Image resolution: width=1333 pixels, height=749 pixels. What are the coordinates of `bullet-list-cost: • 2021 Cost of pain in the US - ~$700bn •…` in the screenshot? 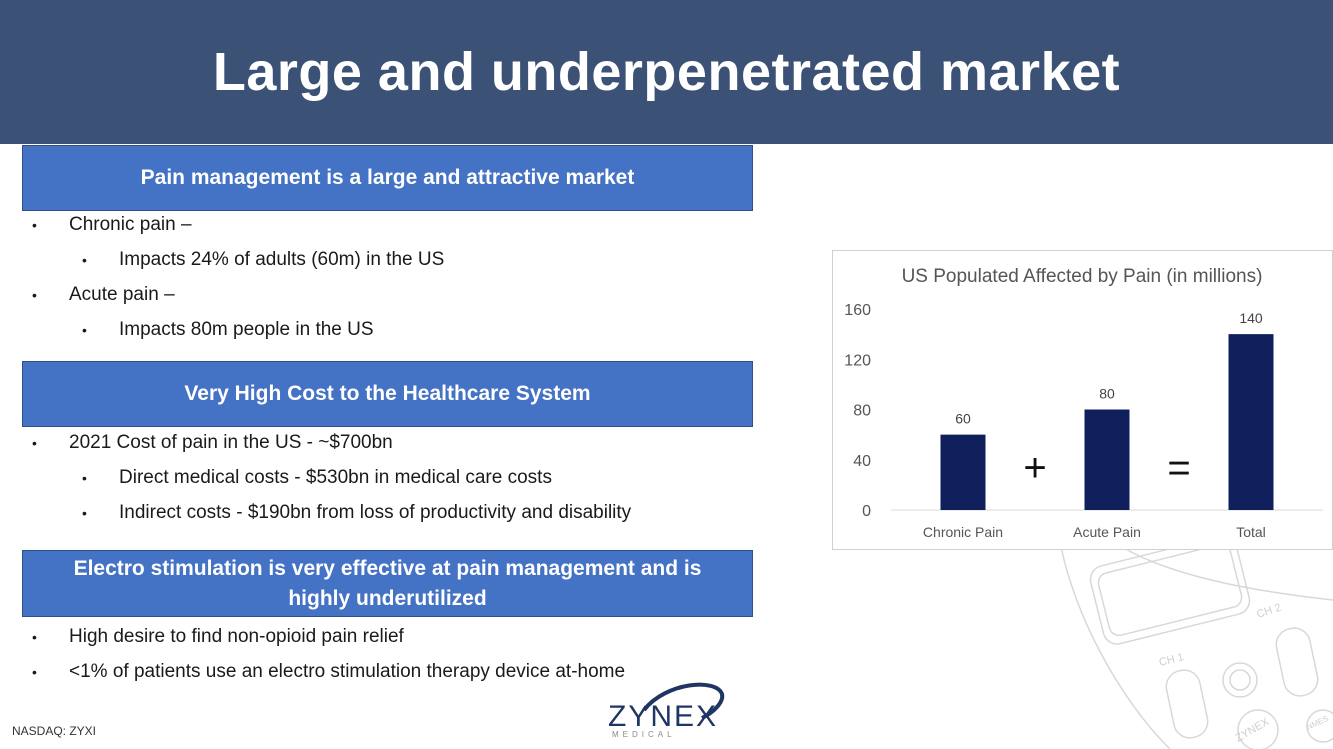 It's located at (315, 484).